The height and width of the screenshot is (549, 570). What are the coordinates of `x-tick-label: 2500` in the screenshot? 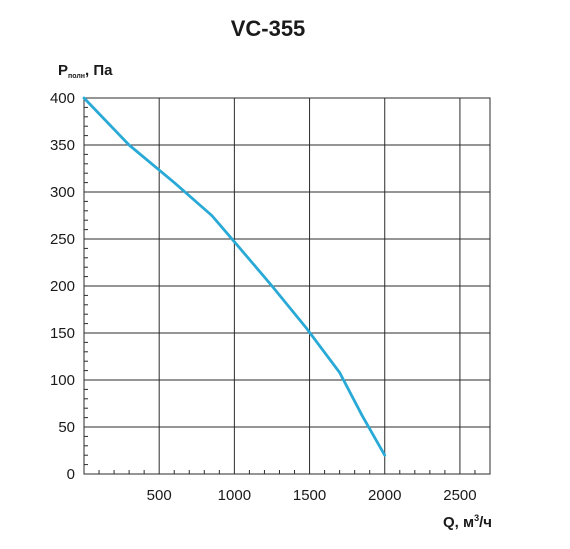 It's located at (459, 495).